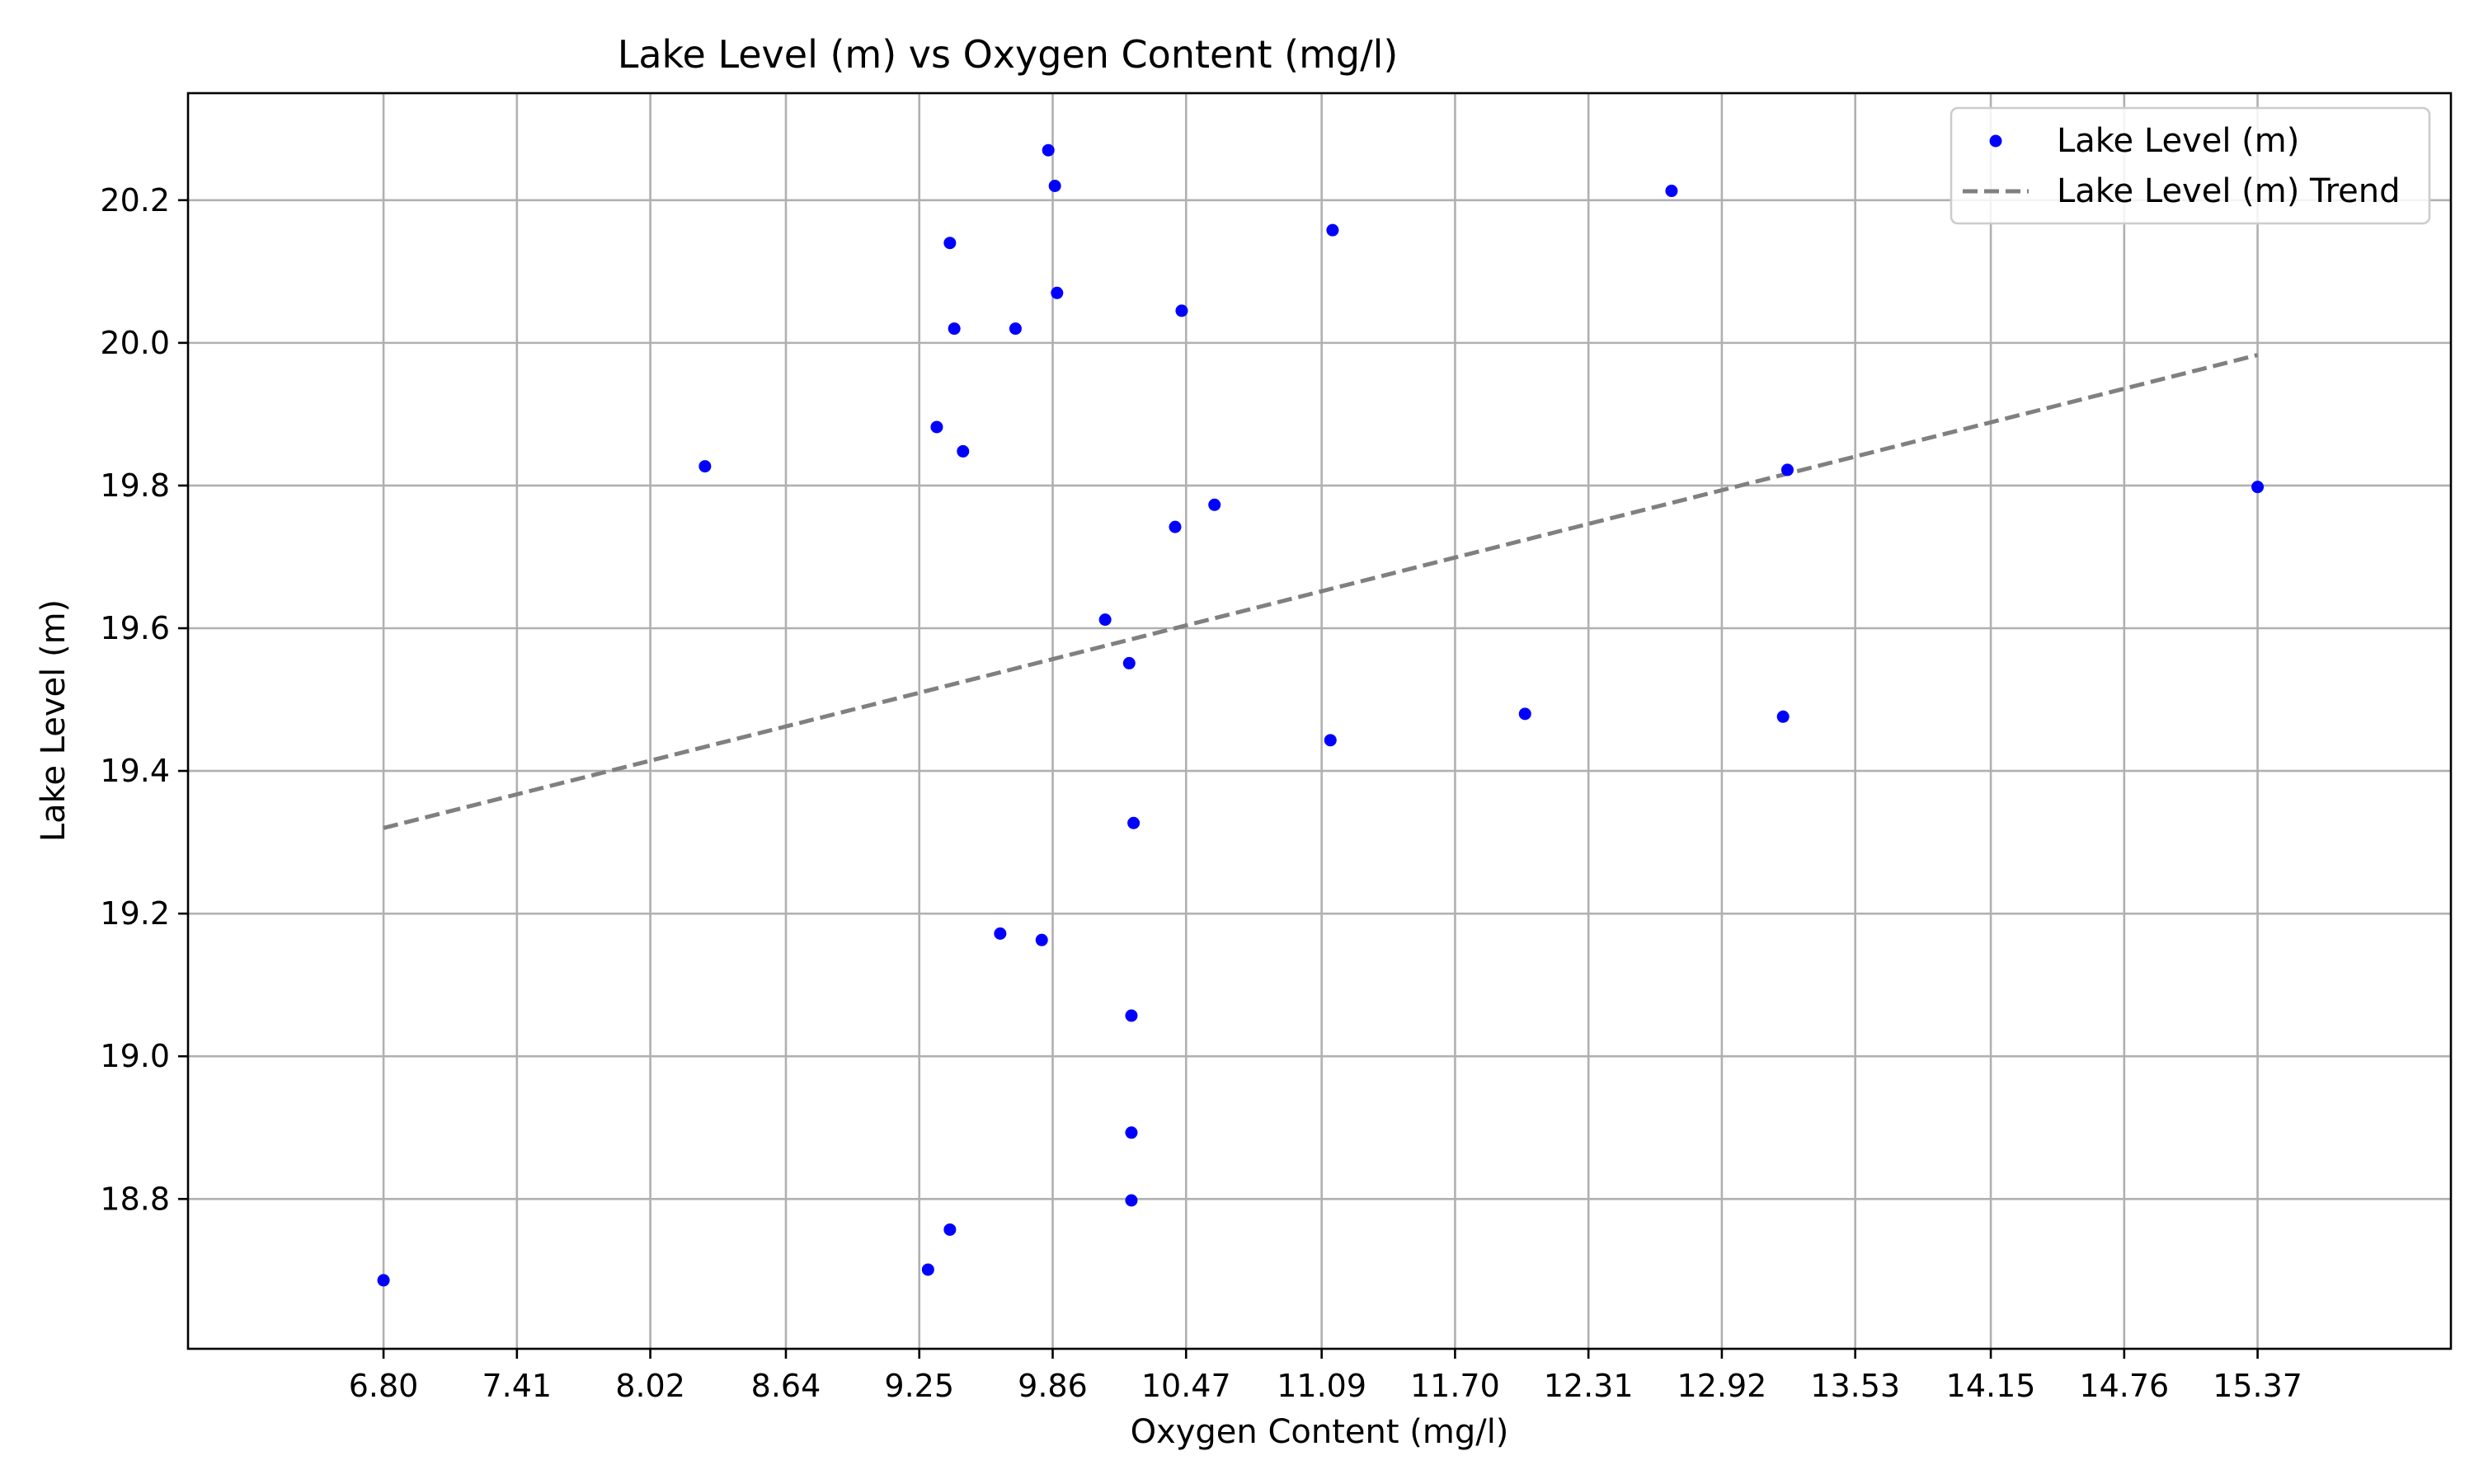 The width and height of the screenshot is (2474, 1484). What do you see at coordinates (54, 720) in the screenshot?
I see `y-axis-title: Lake Level (m)` at bounding box center [54, 720].